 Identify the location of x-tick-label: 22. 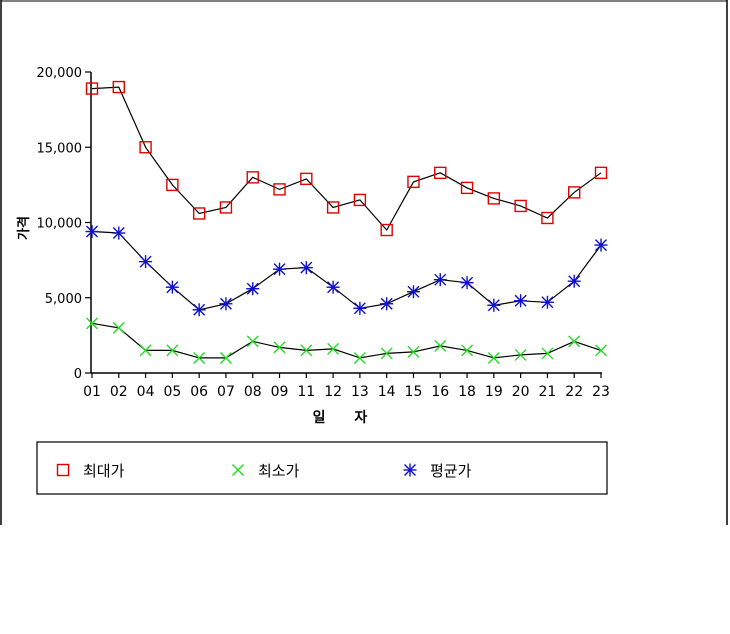
(574, 392).